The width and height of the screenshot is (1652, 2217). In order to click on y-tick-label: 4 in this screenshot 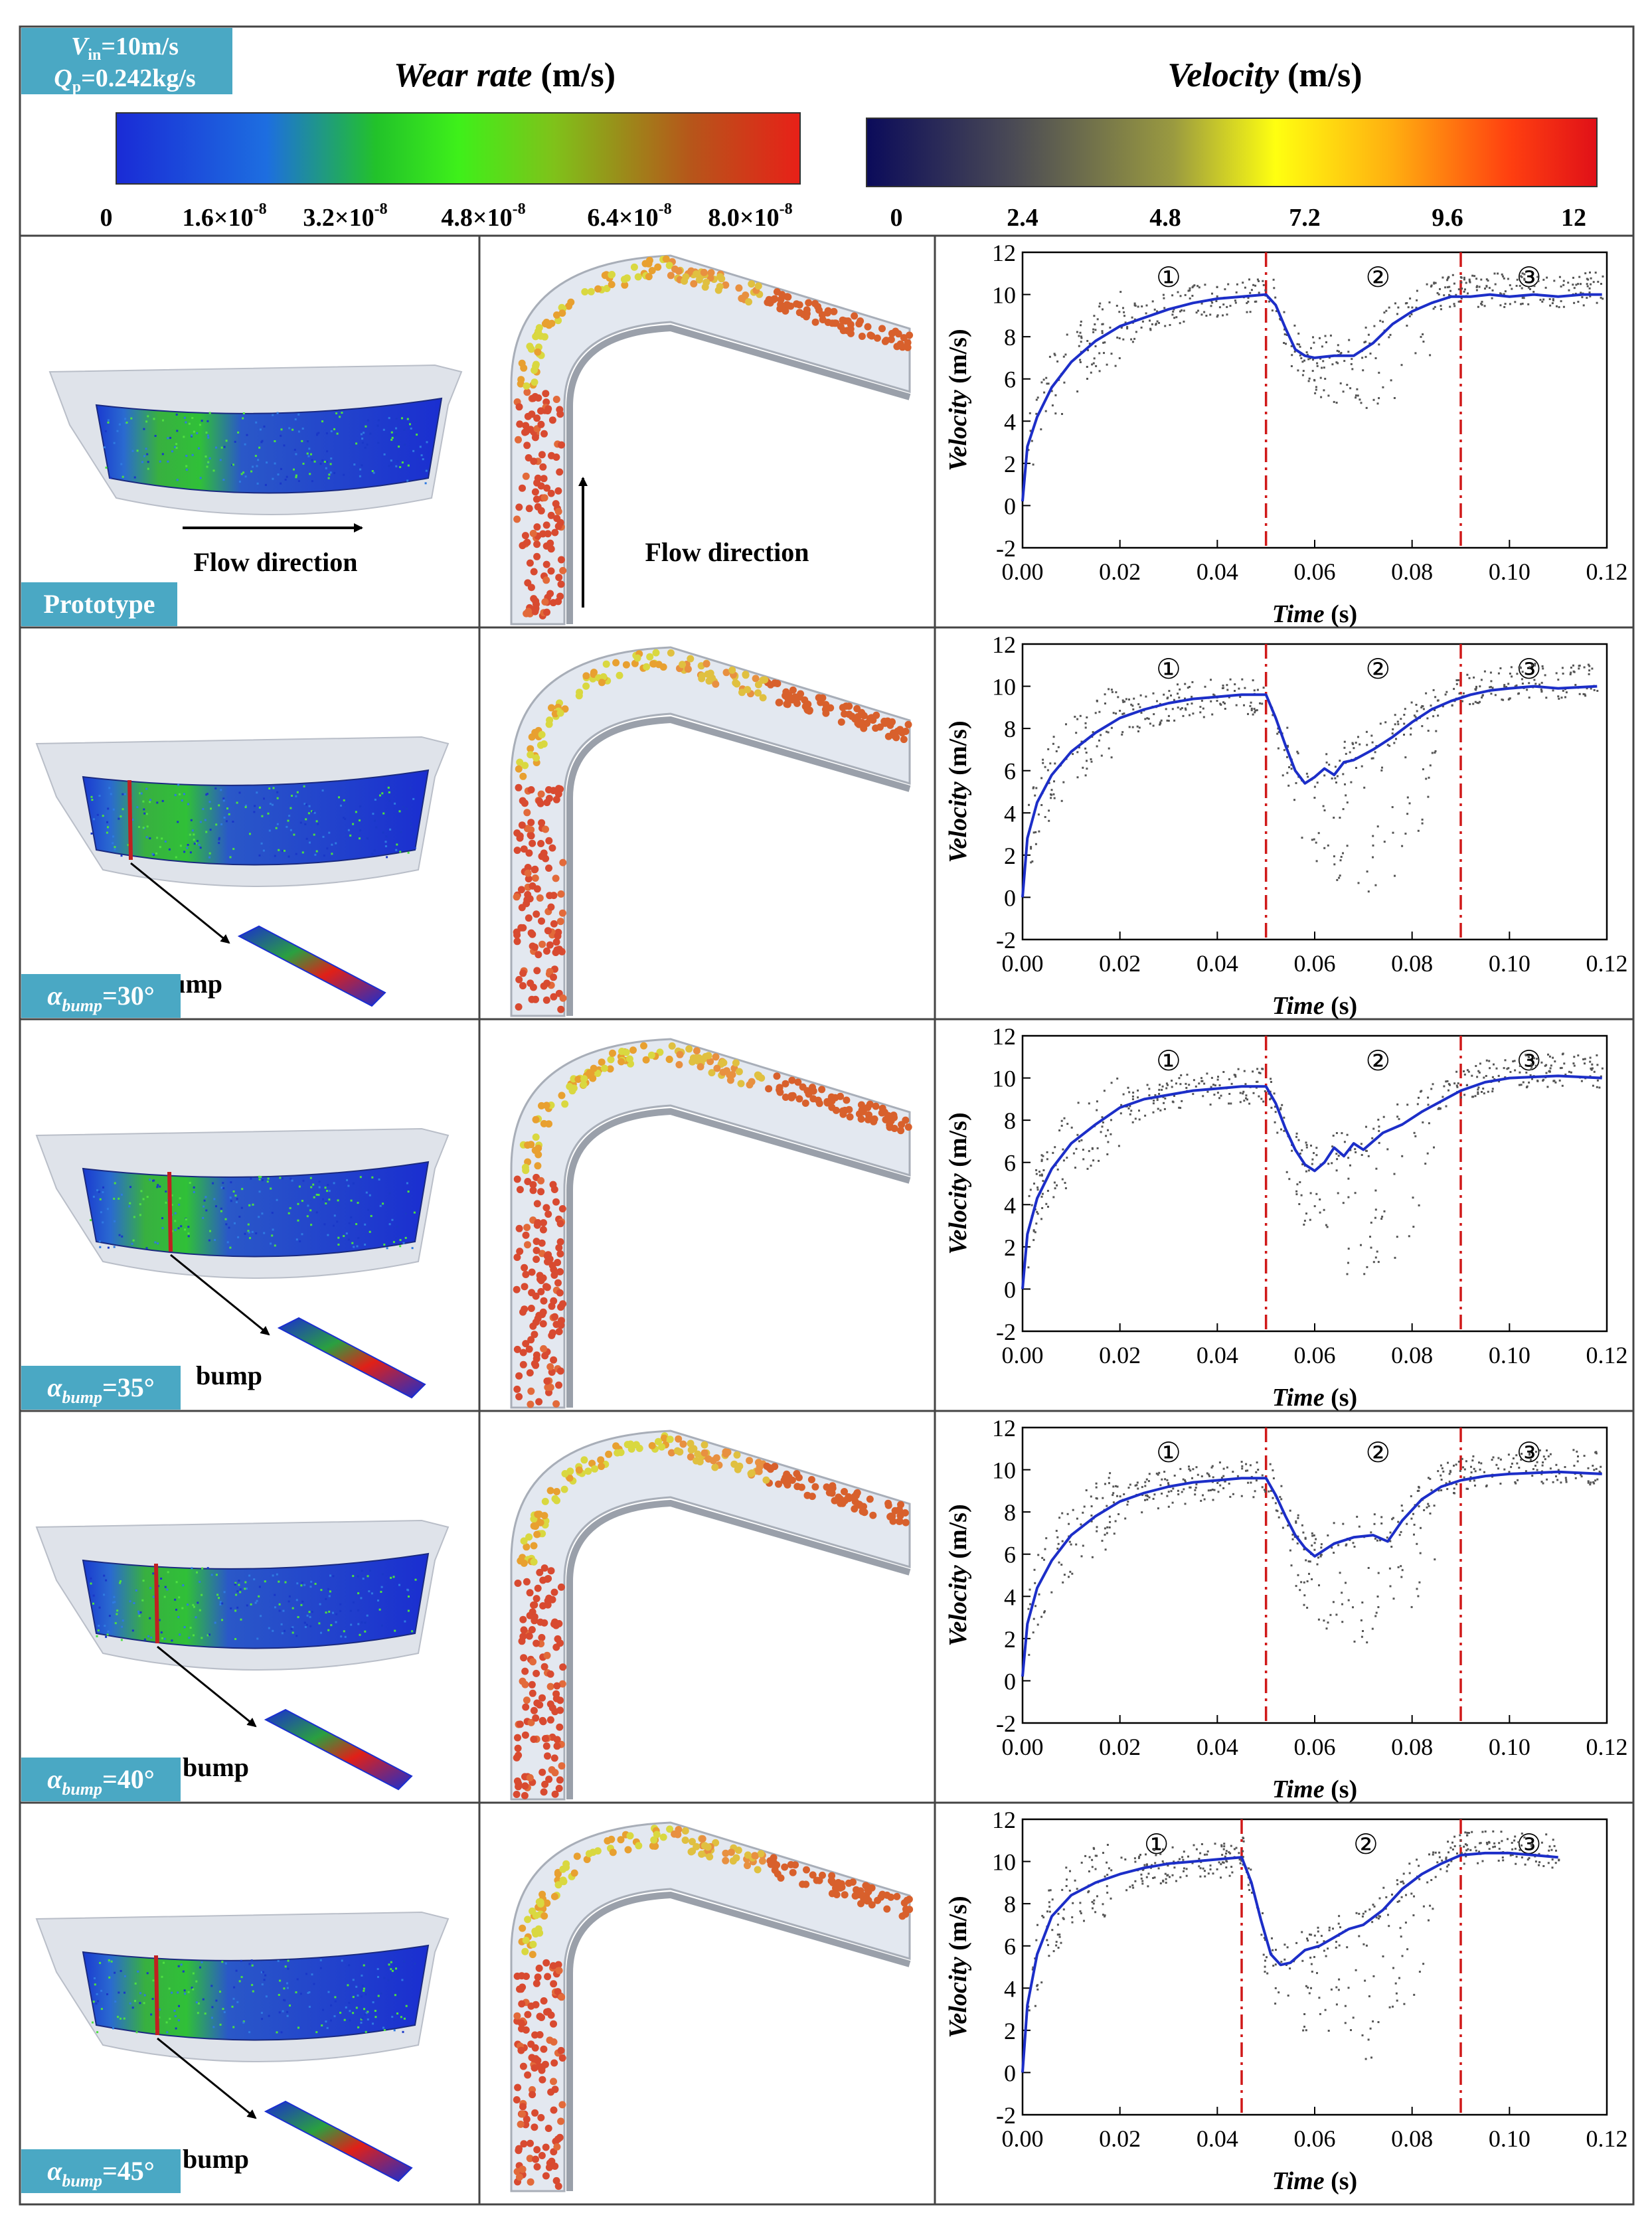, I will do `click(1010, 421)`.